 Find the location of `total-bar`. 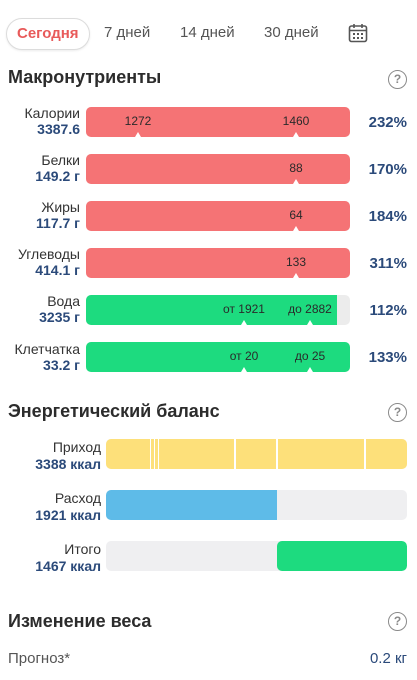

total-bar is located at coordinates (256, 556).